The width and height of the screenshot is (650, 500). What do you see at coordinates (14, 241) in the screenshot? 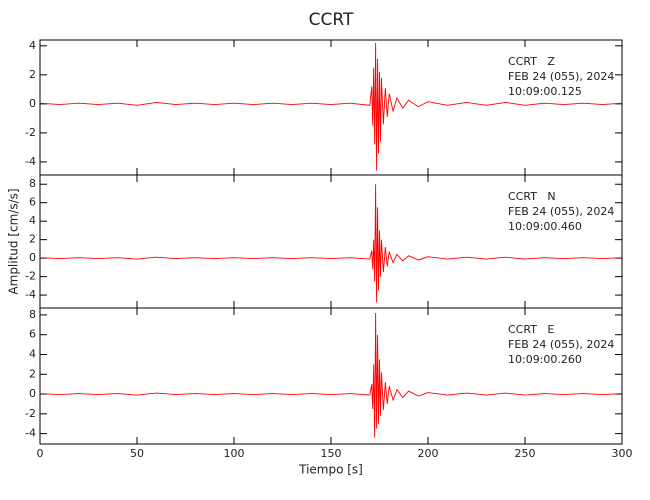
I see `y-axis-label: Amplitud [cm/s/s]` at bounding box center [14, 241].